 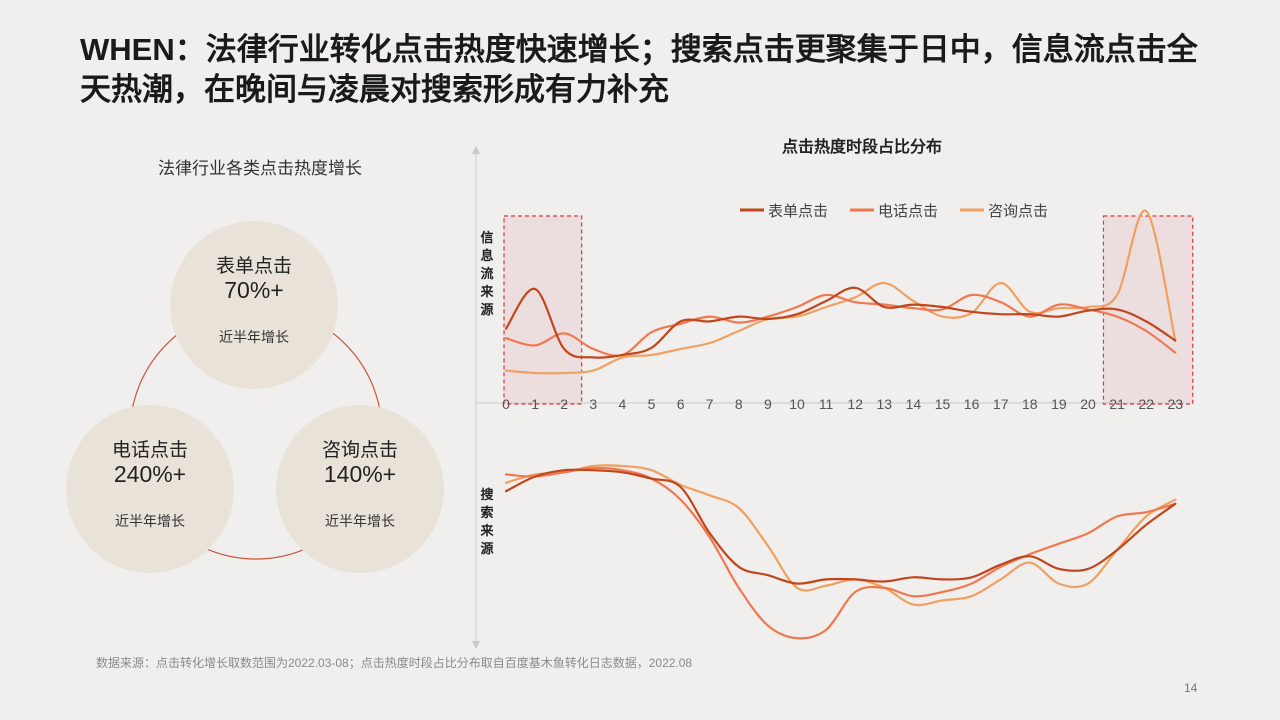 I want to click on x-tick-17: 17, so click(x=1001, y=404).